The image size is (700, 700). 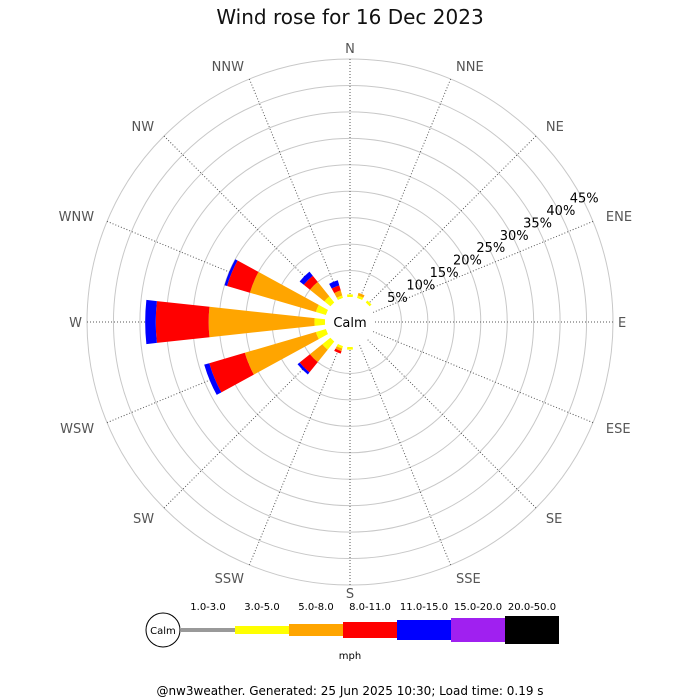 What do you see at coordinates (350, 594) in the screenshot?
I see `direction-label-s: S` at bounding box center [350, 594].